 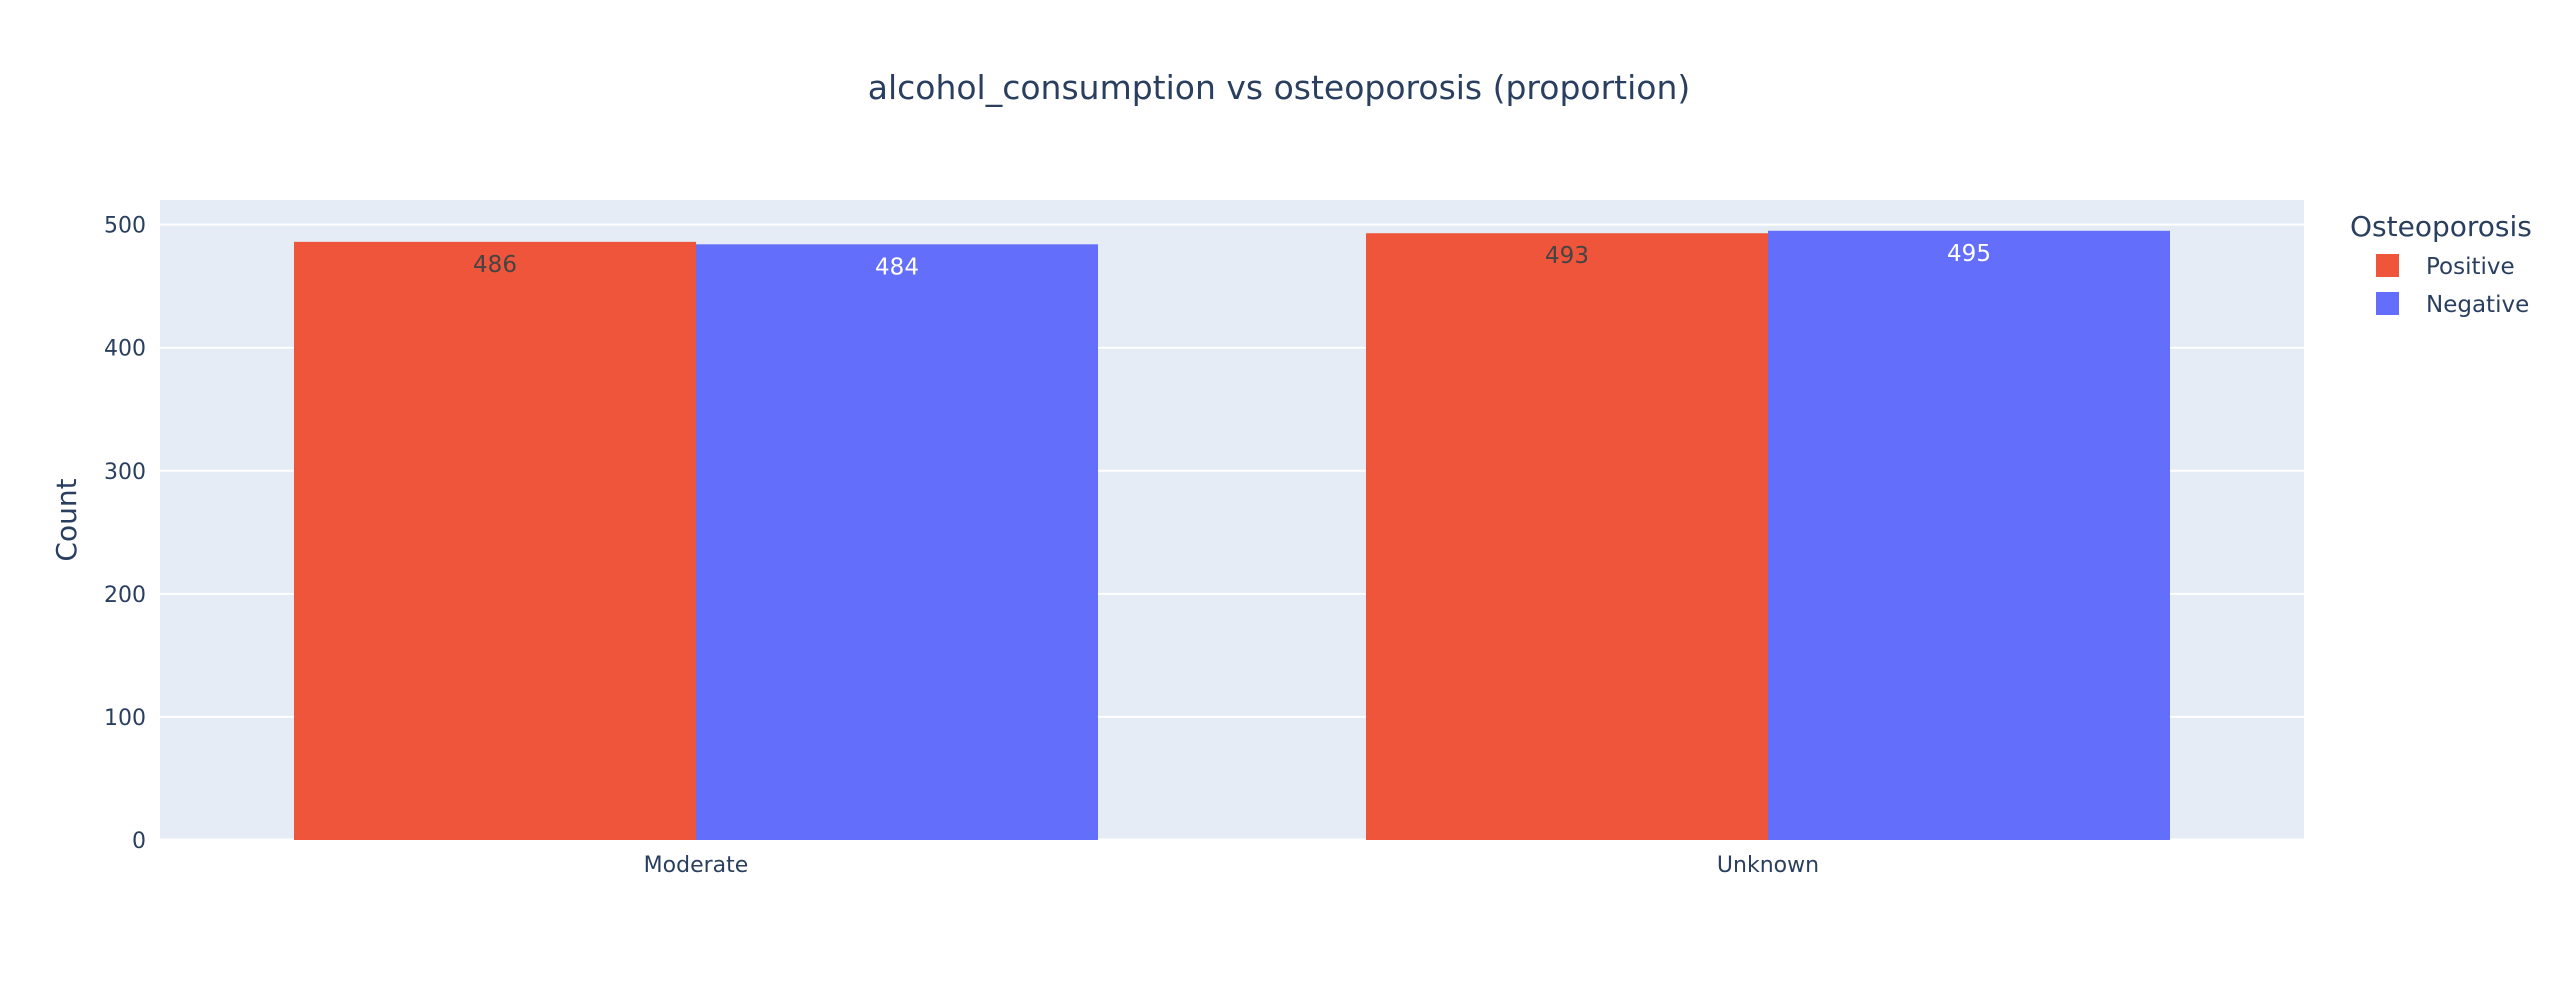 I want to click on legend: Osteoporosis Positive Negative, so click(x=2441, y=264).